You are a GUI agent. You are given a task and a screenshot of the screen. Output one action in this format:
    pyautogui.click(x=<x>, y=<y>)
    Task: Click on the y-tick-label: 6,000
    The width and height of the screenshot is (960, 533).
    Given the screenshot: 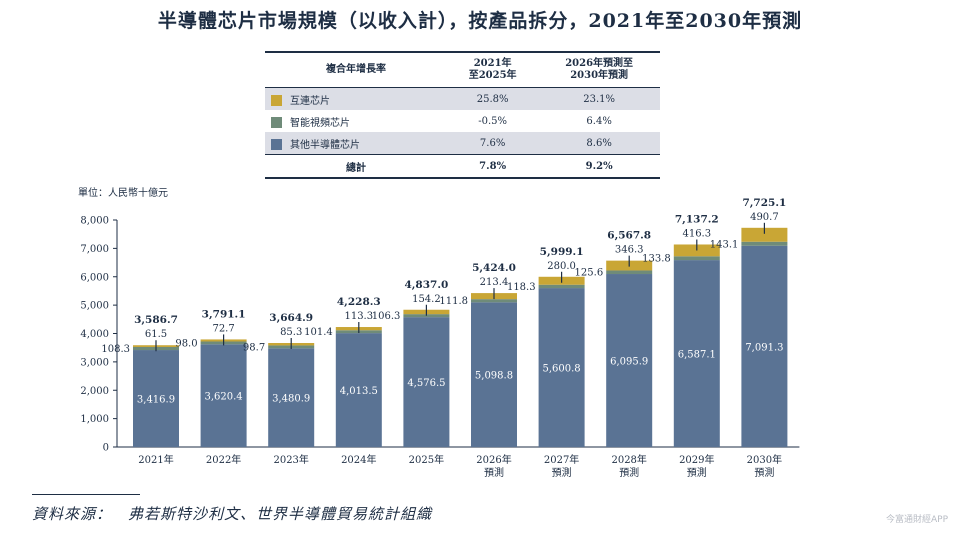 What is the action you would take?
    pyautogui.click(x=94, y=277)
    